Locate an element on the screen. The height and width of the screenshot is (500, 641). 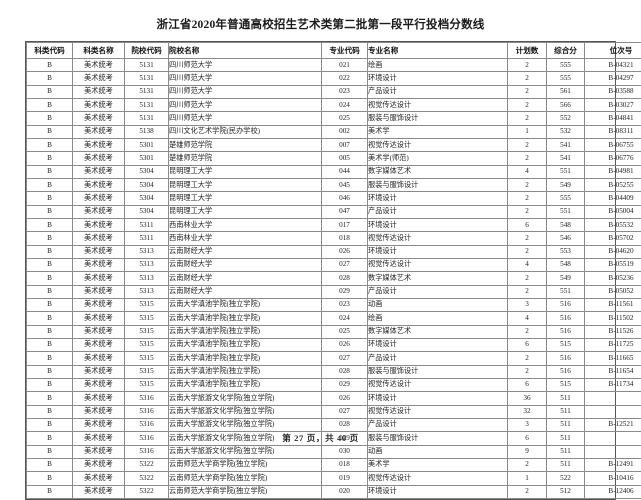
cell-wch: B-03027 is located at coordinates (613, 104).